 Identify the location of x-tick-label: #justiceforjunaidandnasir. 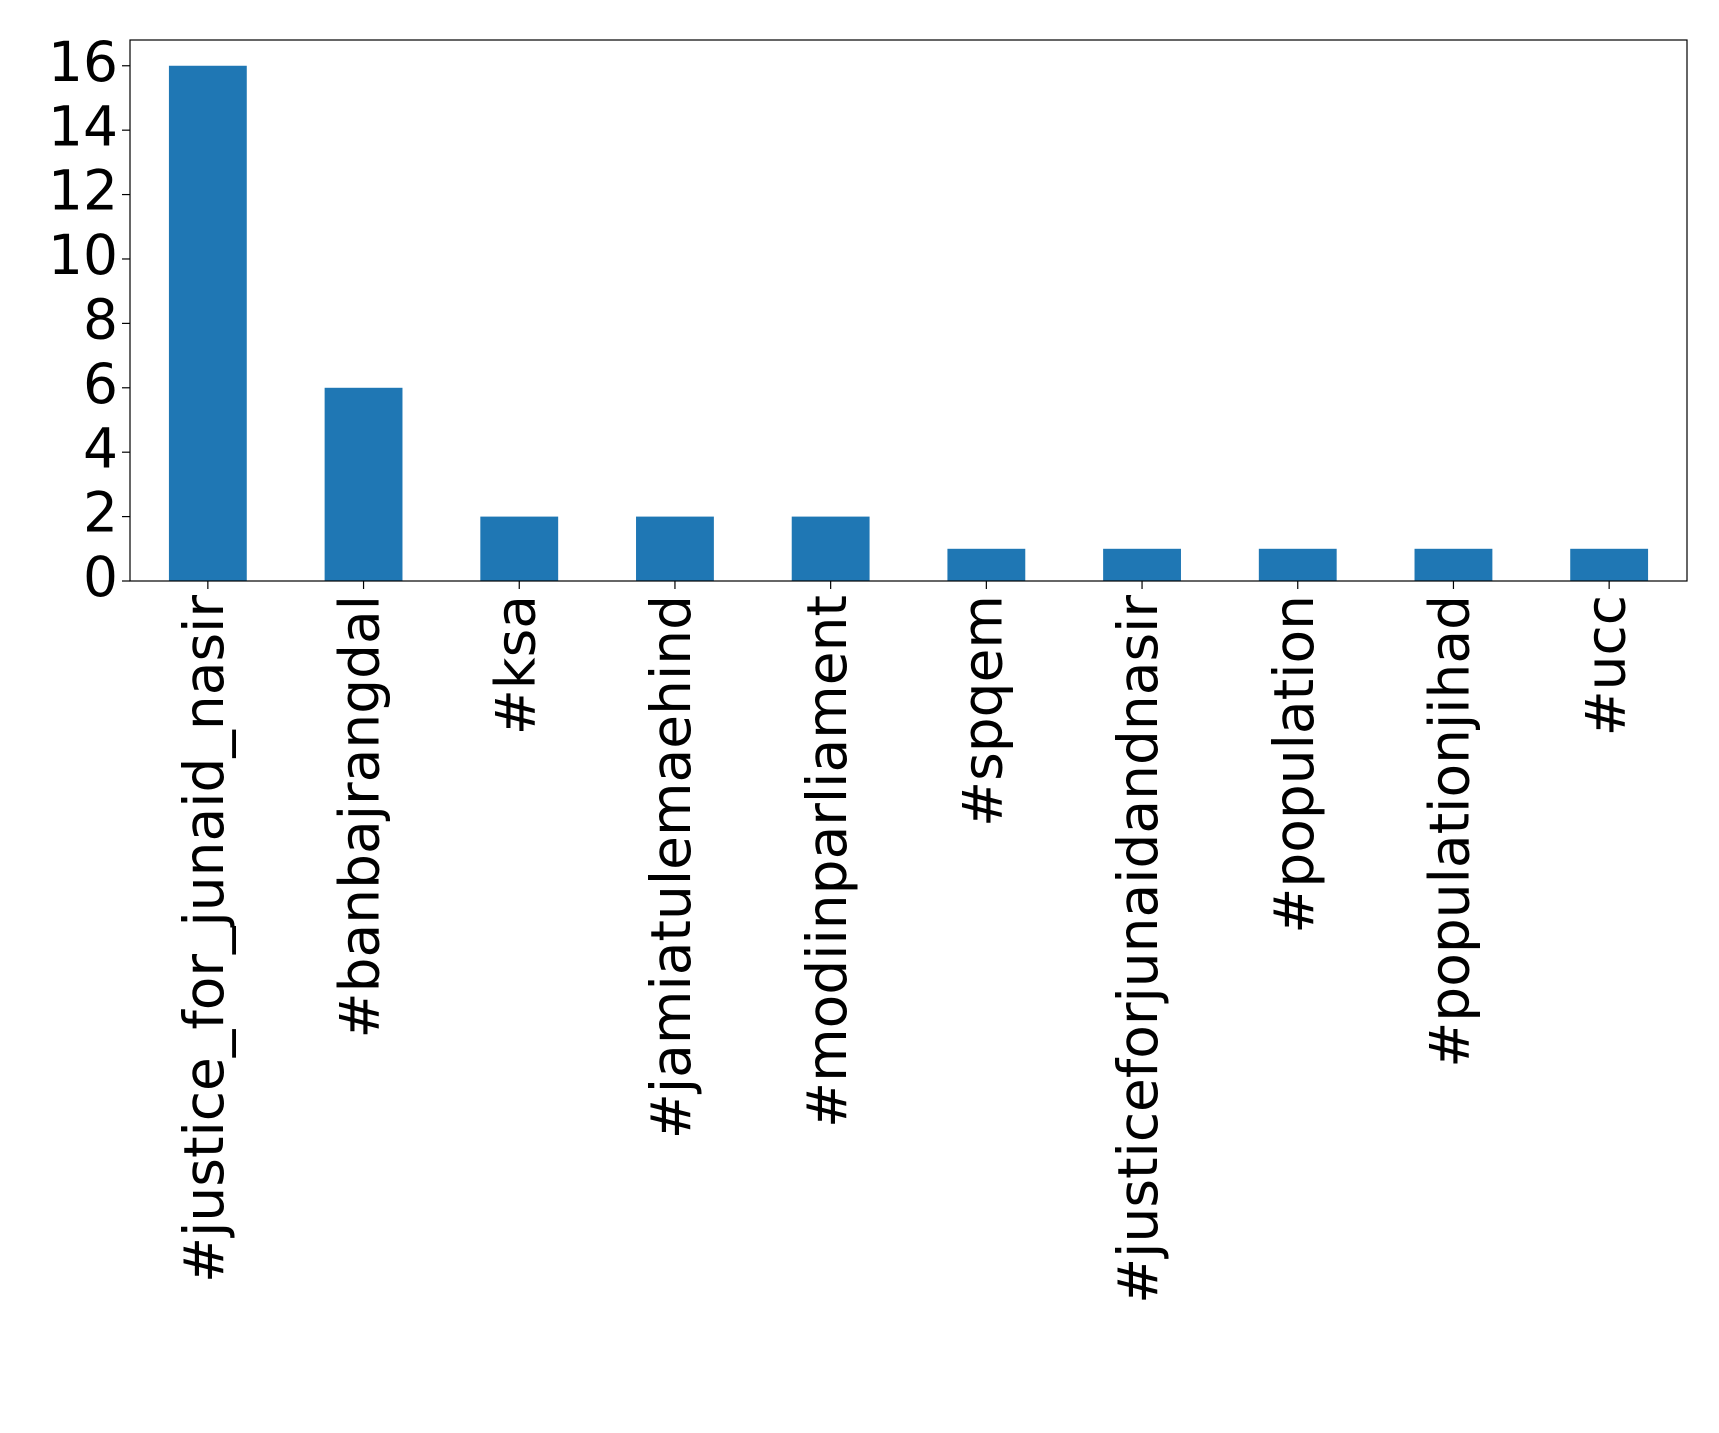
(1138, 949).